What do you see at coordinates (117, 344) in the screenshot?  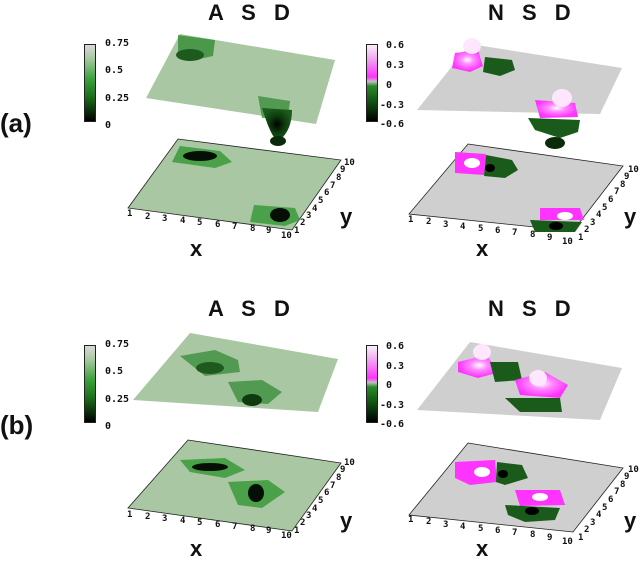 I see `asd-cbar-tick: 0.75` at bounding box center [117, 344].